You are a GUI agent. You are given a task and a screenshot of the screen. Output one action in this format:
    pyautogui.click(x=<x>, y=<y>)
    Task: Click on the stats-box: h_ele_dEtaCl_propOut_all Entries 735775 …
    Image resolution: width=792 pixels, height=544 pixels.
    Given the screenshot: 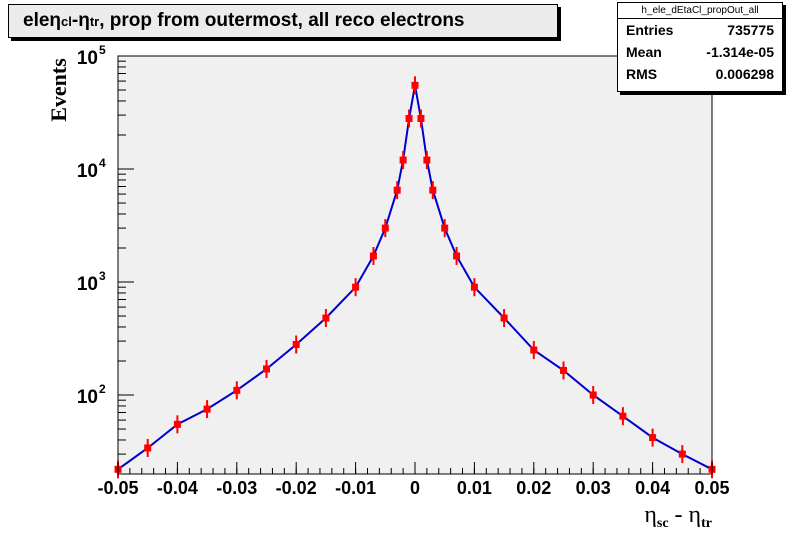 What is the action you would take?
    pyautogui.click(x=700, y=47)
    